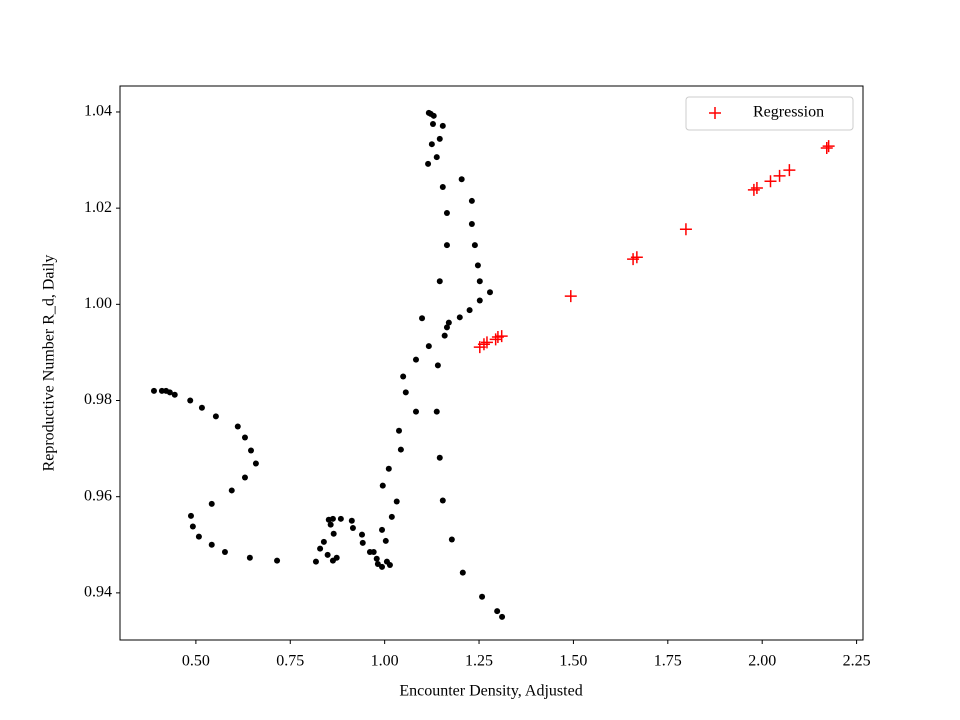  Describe the element at coordinates (857, 661) in the screenshot. I see `x-tick-label: 2.25` at that location.